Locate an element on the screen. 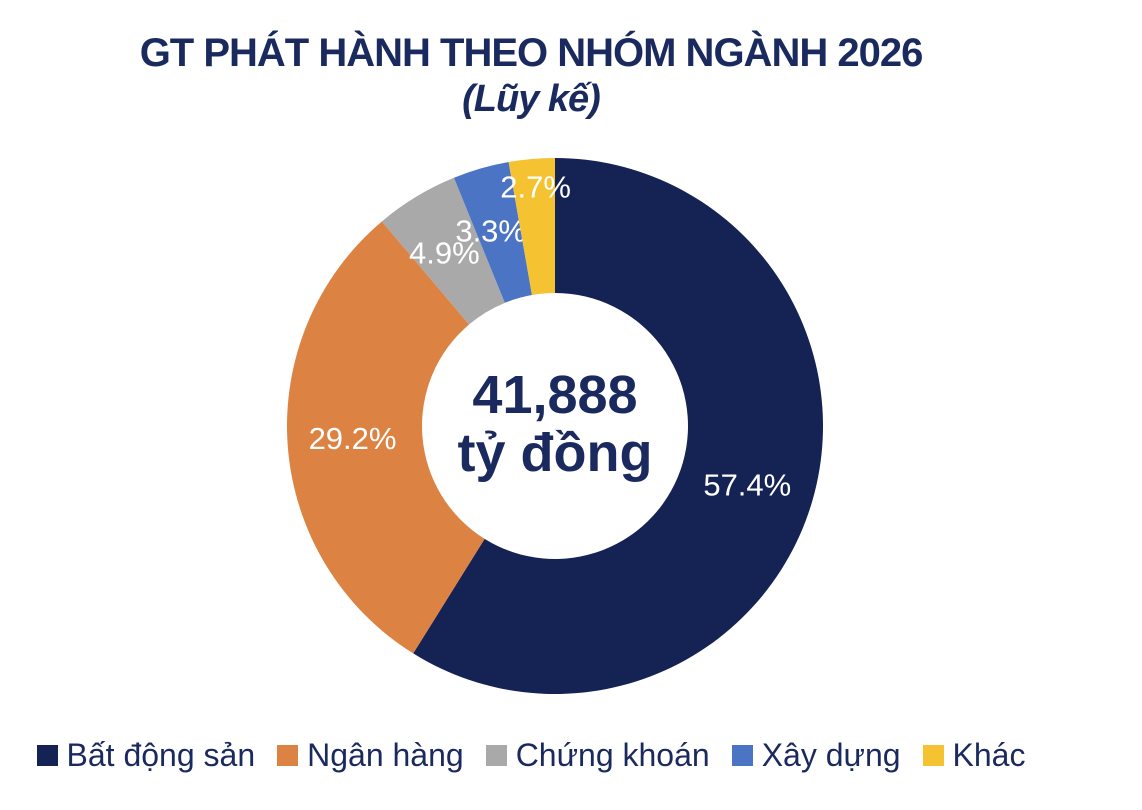 The width and height of the screenshot is (1142, 810). slice-label-4: 2.7% is located at coordinates (535, 186).